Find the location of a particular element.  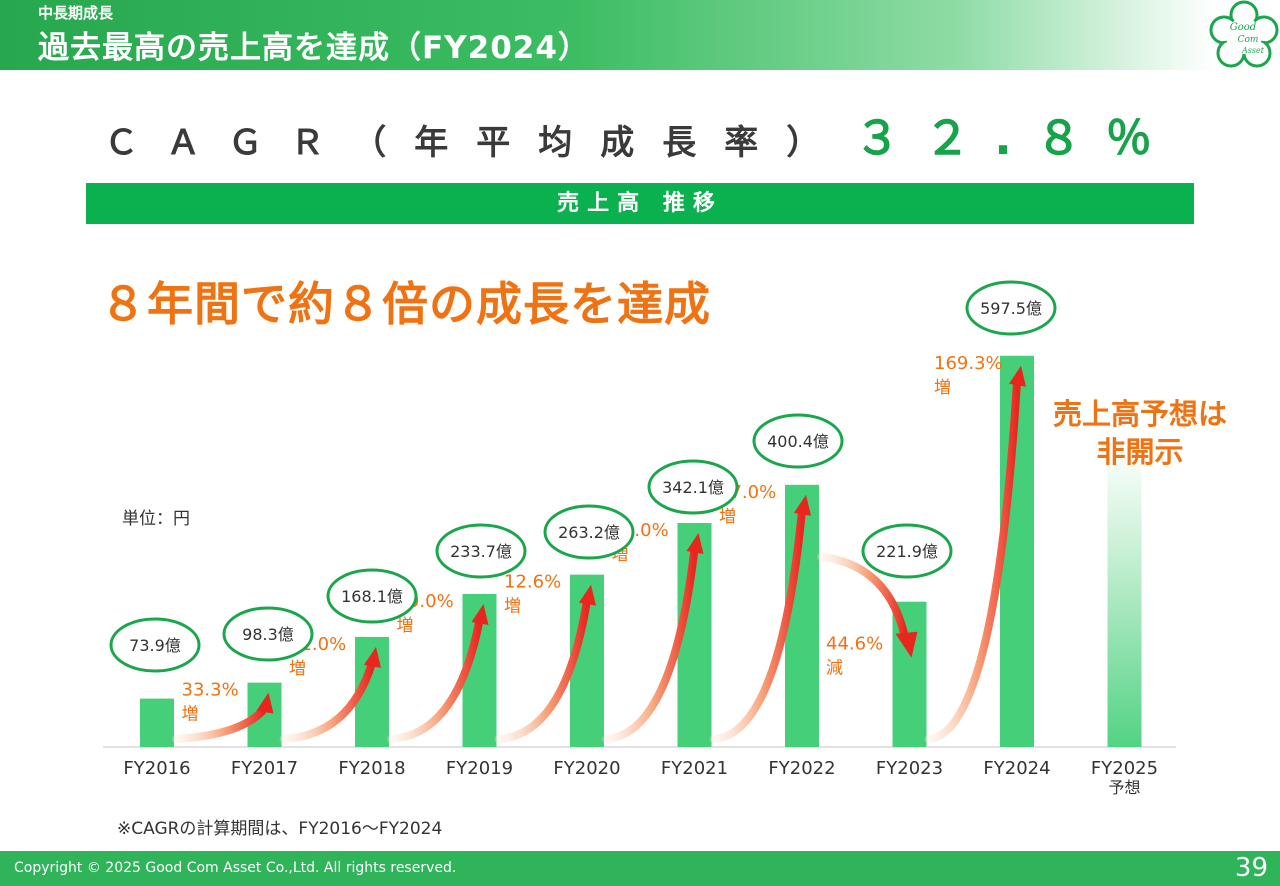

x-tick-label: FY2021 is located at coordinates (694, 768).